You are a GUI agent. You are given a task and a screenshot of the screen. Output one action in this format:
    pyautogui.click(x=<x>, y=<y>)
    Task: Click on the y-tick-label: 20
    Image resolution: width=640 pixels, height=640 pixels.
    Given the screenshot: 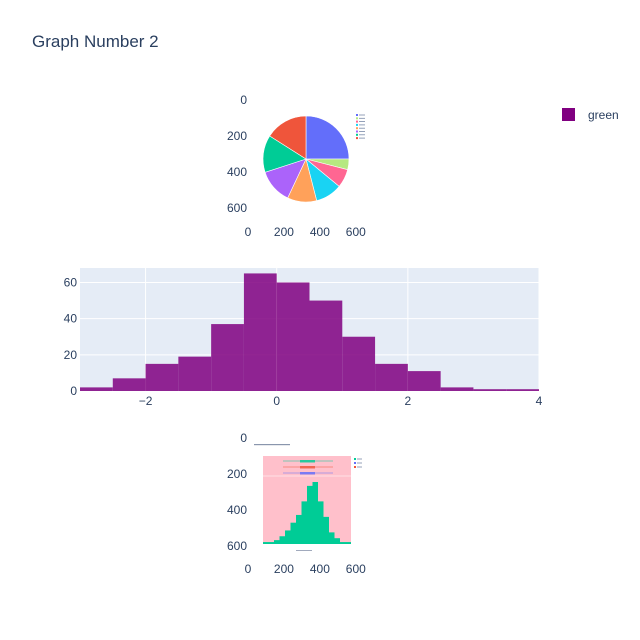 What is the action you would take?
    pyautogui.click(x=71, y=355)
    